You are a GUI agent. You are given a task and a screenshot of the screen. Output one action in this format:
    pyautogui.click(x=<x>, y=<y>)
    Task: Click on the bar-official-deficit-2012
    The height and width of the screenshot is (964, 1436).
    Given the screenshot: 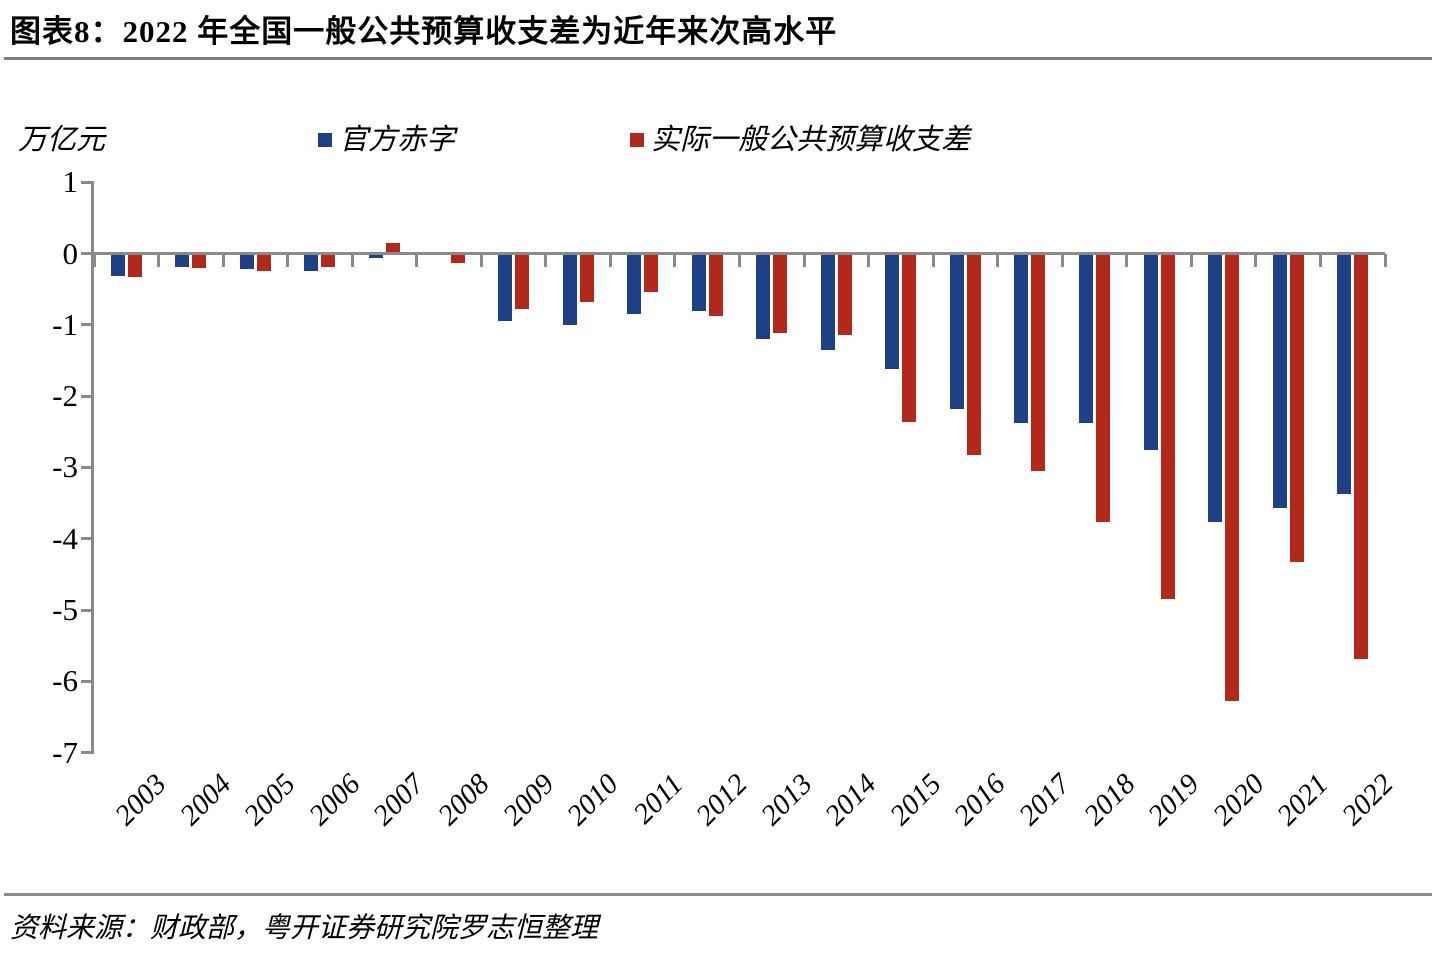 What is the action you would take?
    pyautogui.click(x=698, y=282)
    